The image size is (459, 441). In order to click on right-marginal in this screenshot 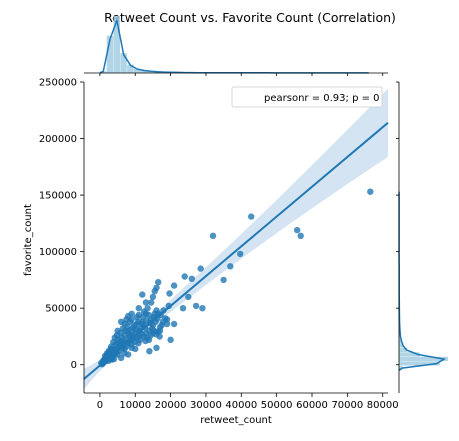, I will do `click(422, 237)`.